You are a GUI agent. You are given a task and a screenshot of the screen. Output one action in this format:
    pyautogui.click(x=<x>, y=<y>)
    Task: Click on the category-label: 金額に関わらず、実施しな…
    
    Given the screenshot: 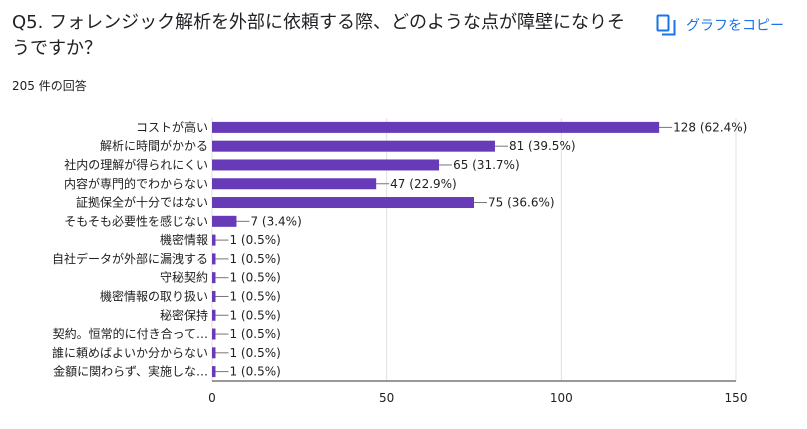 What is the action you would take?
    pyautogui.click(x=130, y=371)
    